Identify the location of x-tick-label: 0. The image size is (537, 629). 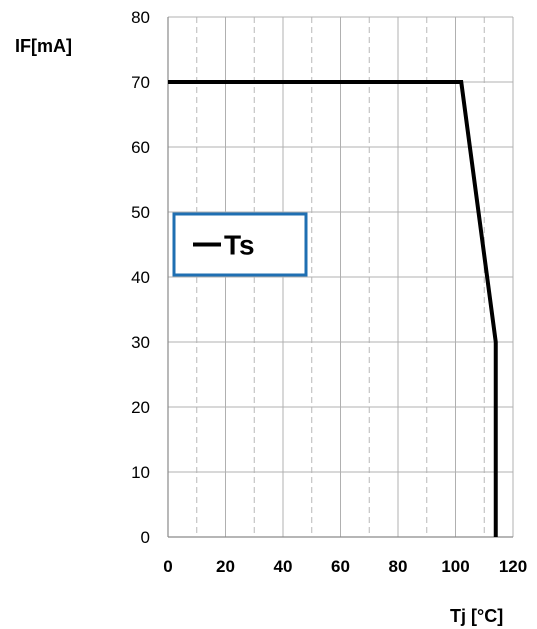
(167, 566).